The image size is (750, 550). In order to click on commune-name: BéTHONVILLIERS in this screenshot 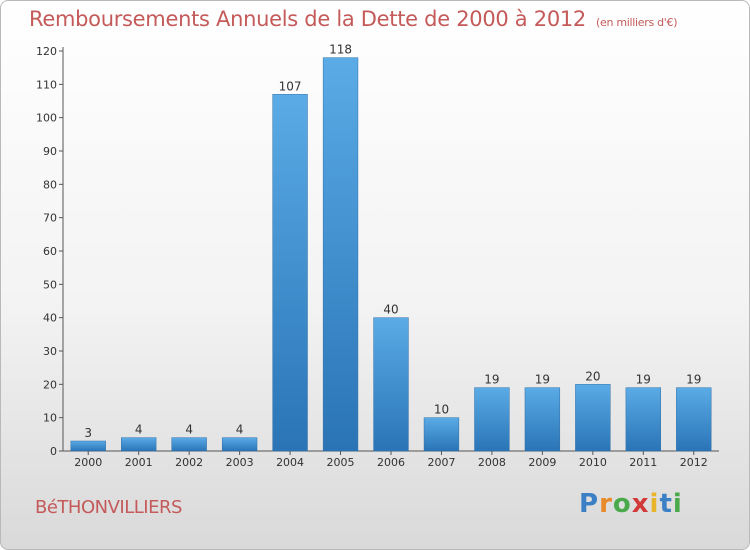, I will do `click(108, 507)`.